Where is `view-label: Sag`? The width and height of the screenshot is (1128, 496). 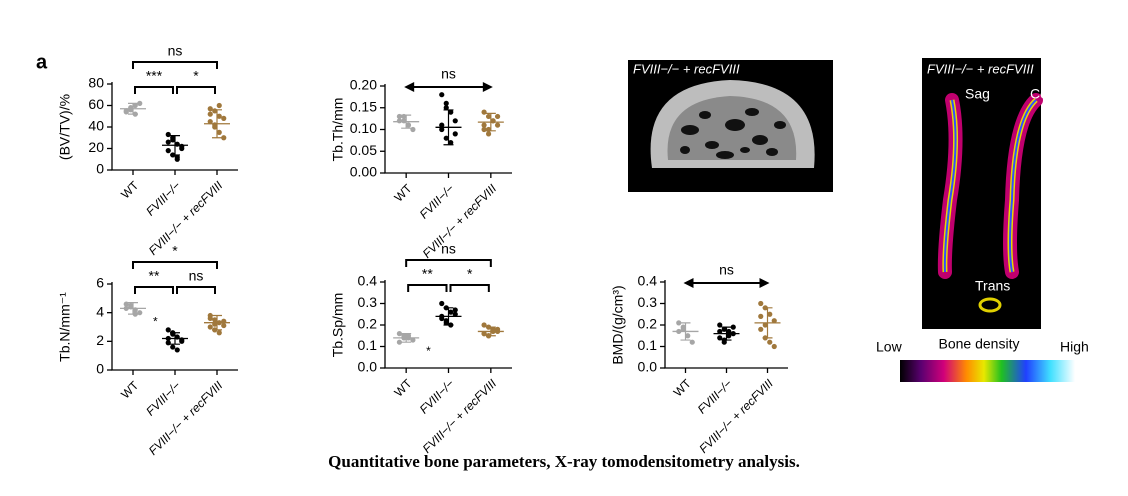 view-label: Sag is located at coordinates (977, 94).